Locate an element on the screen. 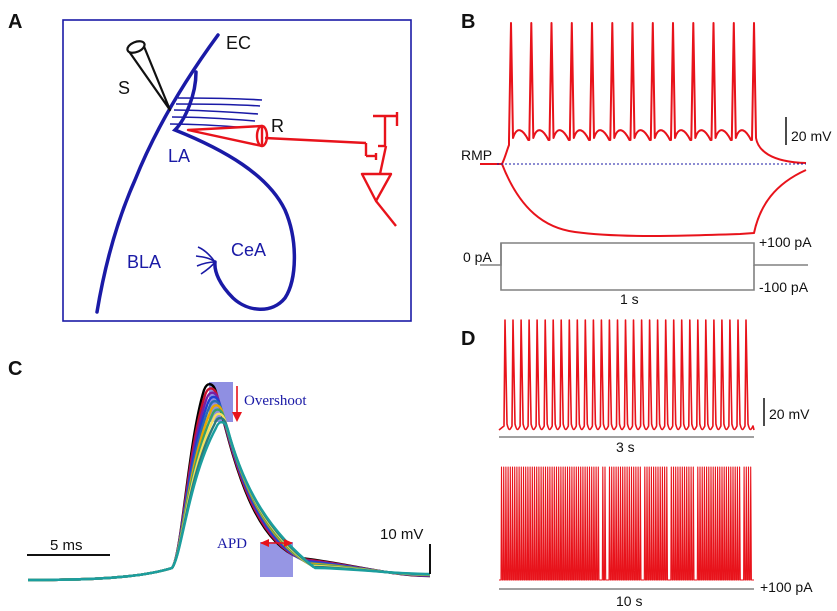 This screenshot has height=611, width=837. rmp-label: RMP is located at coordinates (476, 155).